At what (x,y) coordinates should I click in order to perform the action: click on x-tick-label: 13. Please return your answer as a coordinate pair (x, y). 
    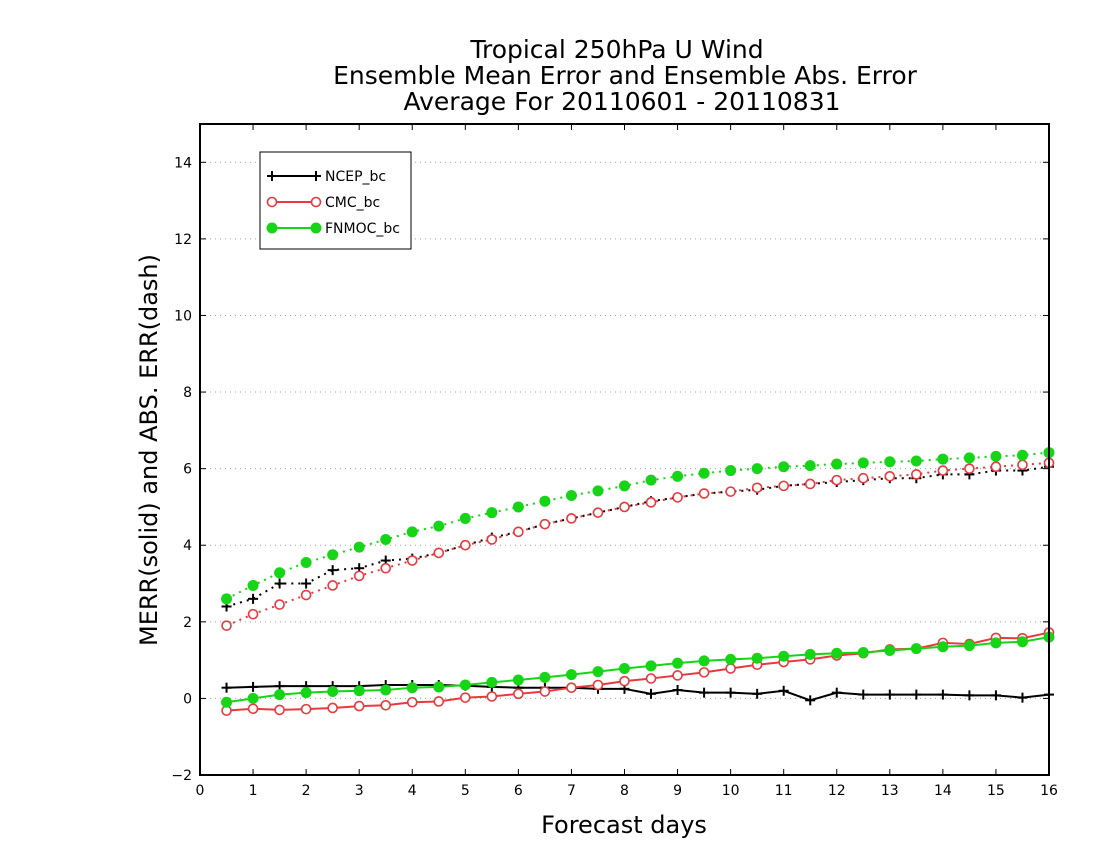
    Looking at the image, I should click on (890, 791).